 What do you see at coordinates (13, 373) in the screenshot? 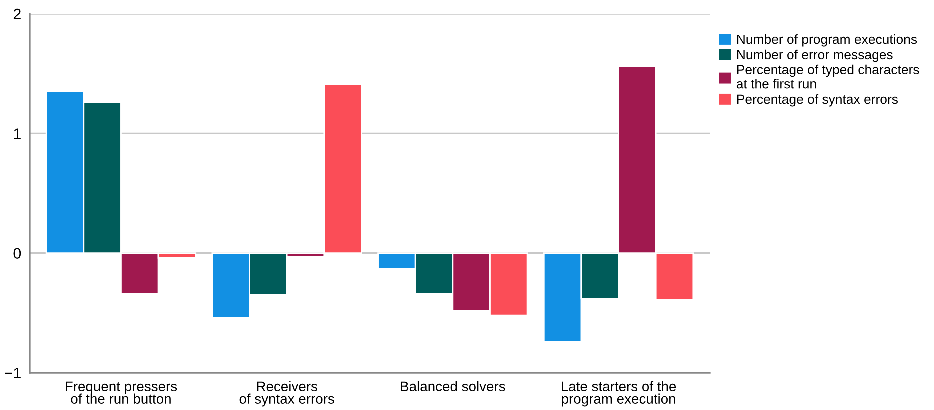
I see `y-tick-label: −1` at bounding box center [13, 373].